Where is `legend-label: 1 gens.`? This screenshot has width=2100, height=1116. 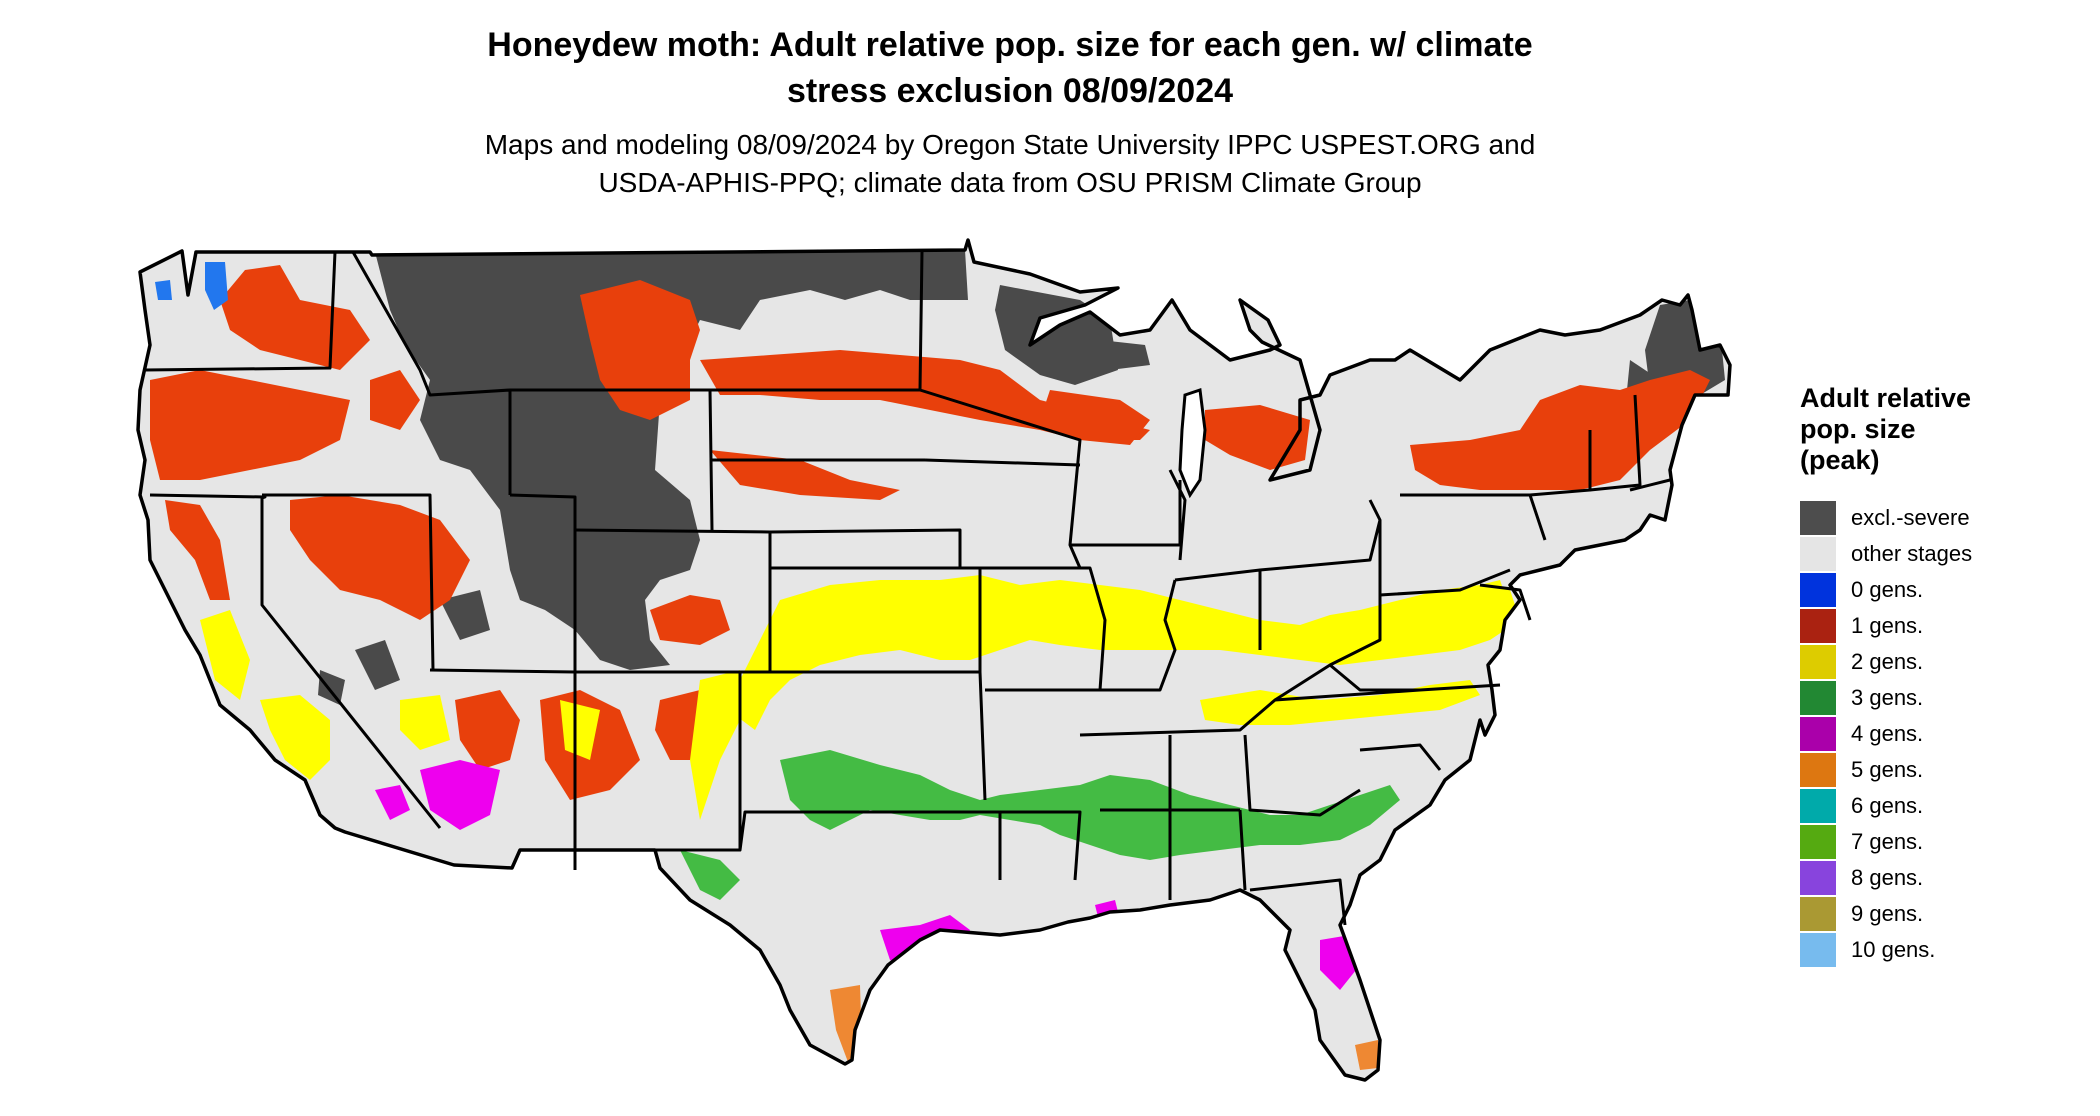
legend-label: 1 gens. is located at coordinates (1887, 625).